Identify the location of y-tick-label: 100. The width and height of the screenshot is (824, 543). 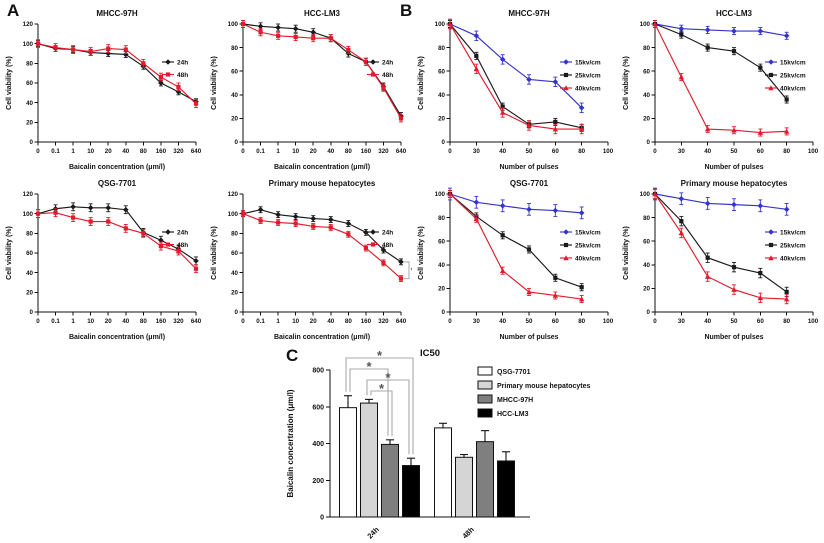
(28, 44).